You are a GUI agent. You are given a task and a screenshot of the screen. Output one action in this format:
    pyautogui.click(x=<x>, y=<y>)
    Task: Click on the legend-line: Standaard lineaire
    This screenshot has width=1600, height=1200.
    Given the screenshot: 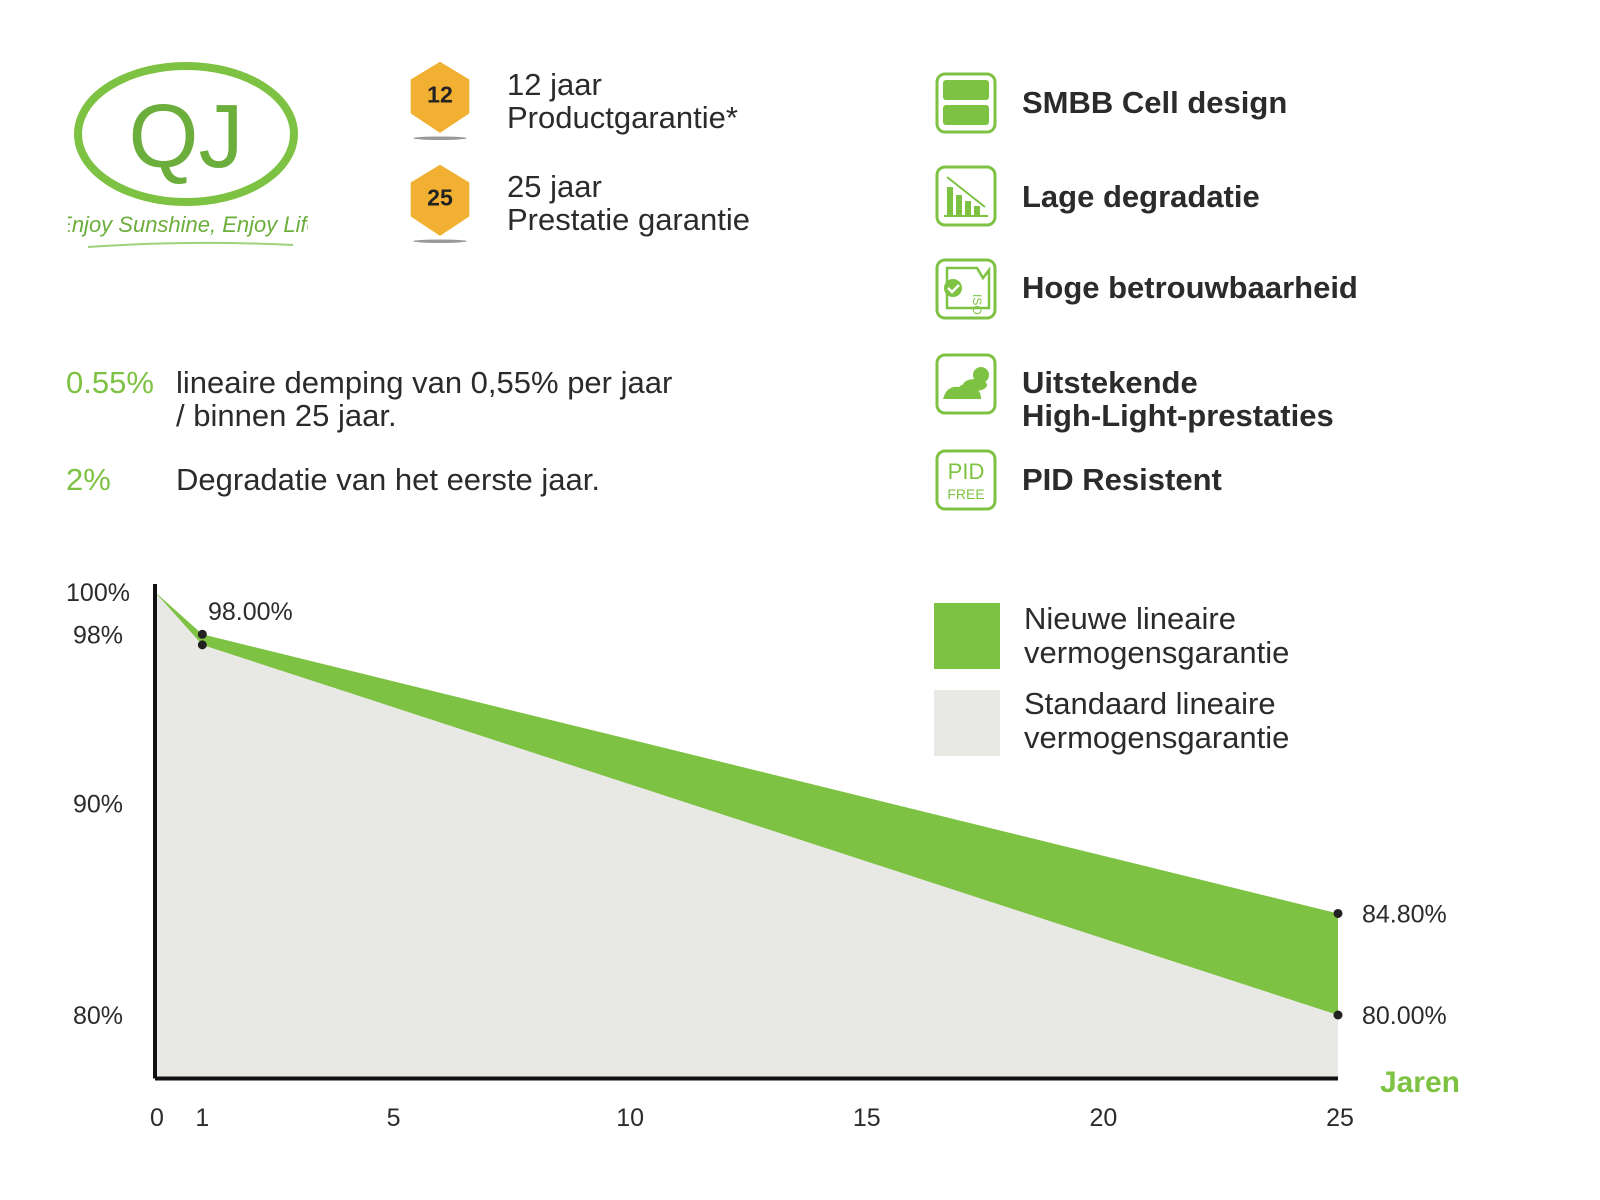 What is the action you would take?
    pyautogui.click(x=1150, y=703)
    